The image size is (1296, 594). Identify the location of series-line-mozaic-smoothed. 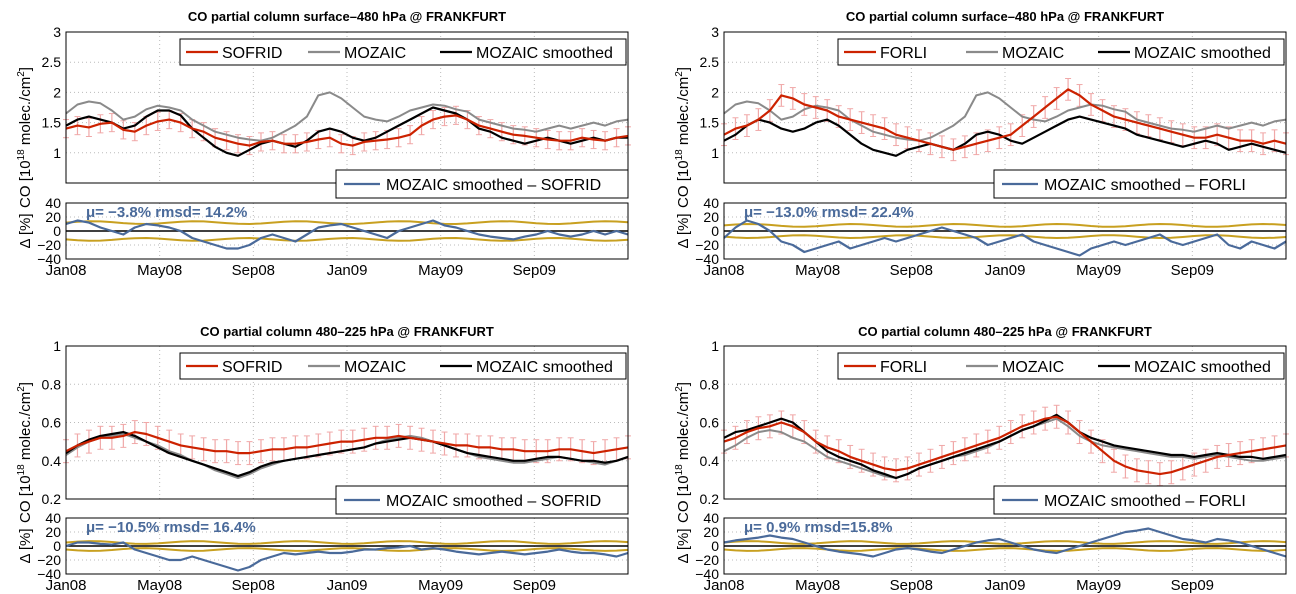
(346, 131).